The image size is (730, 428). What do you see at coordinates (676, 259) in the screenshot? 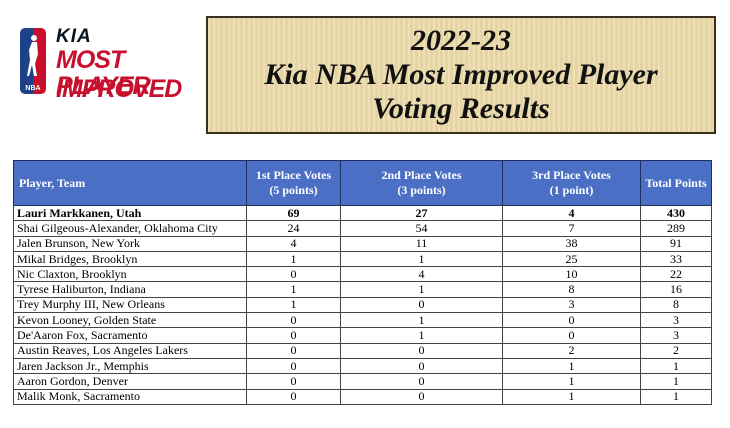
I see `cell-total: 33` at bounding box center [676, 259].